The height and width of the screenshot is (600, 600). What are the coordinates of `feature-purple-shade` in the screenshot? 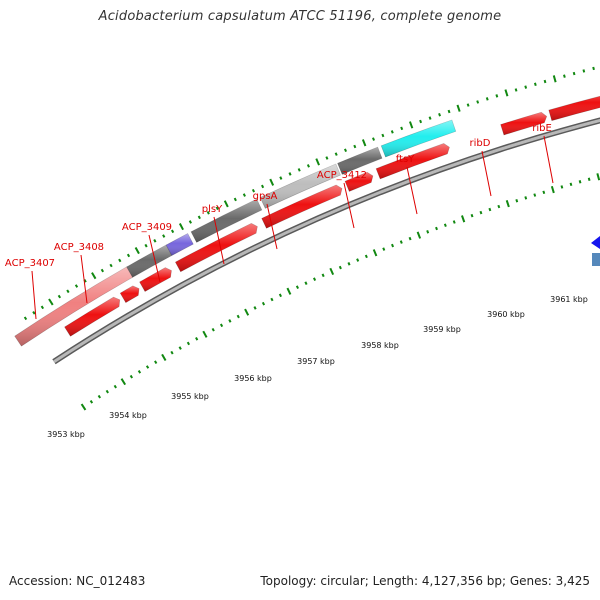 It's located at (180, 244).